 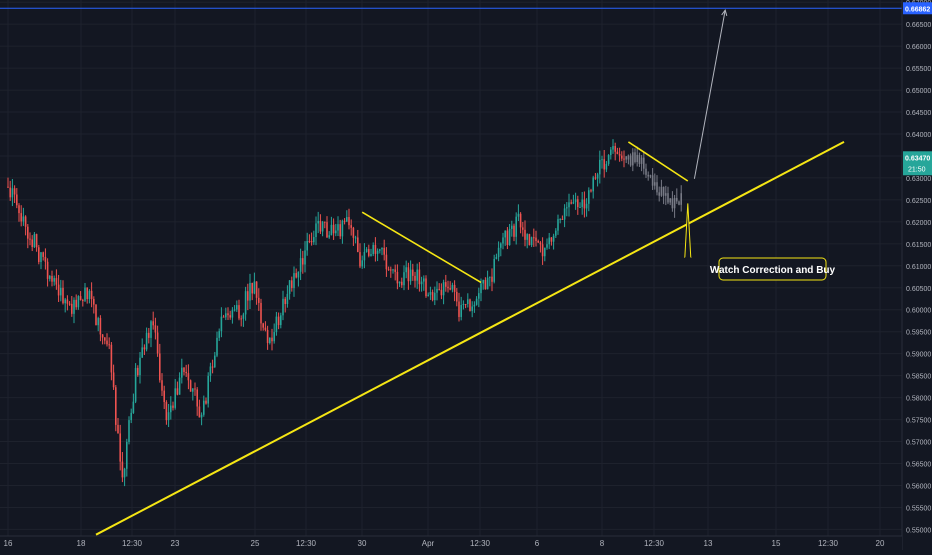 What do you see at coordinates (654, 543) in the screenshot?
I see `time-tick-label: 12:30` at bounding box center [654, 543].